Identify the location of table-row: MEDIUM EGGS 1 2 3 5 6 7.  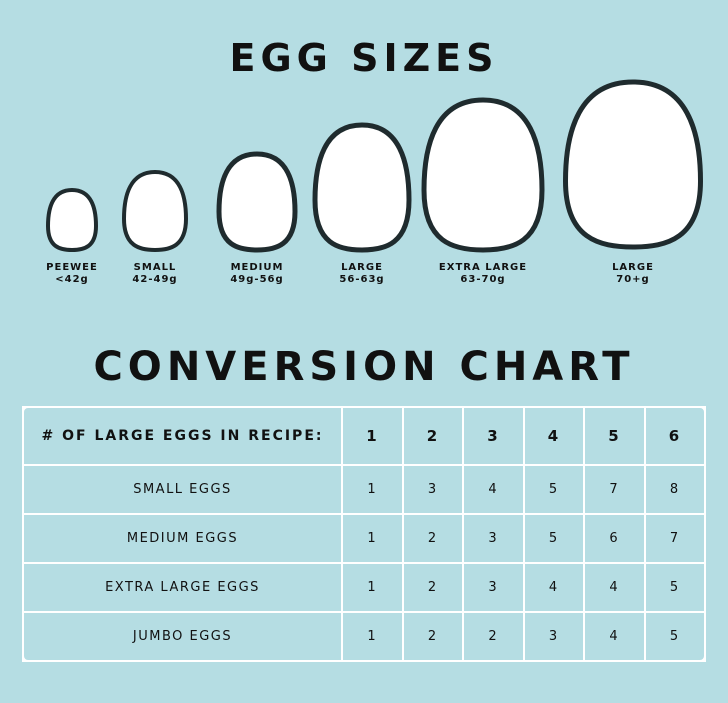
(364, 538).